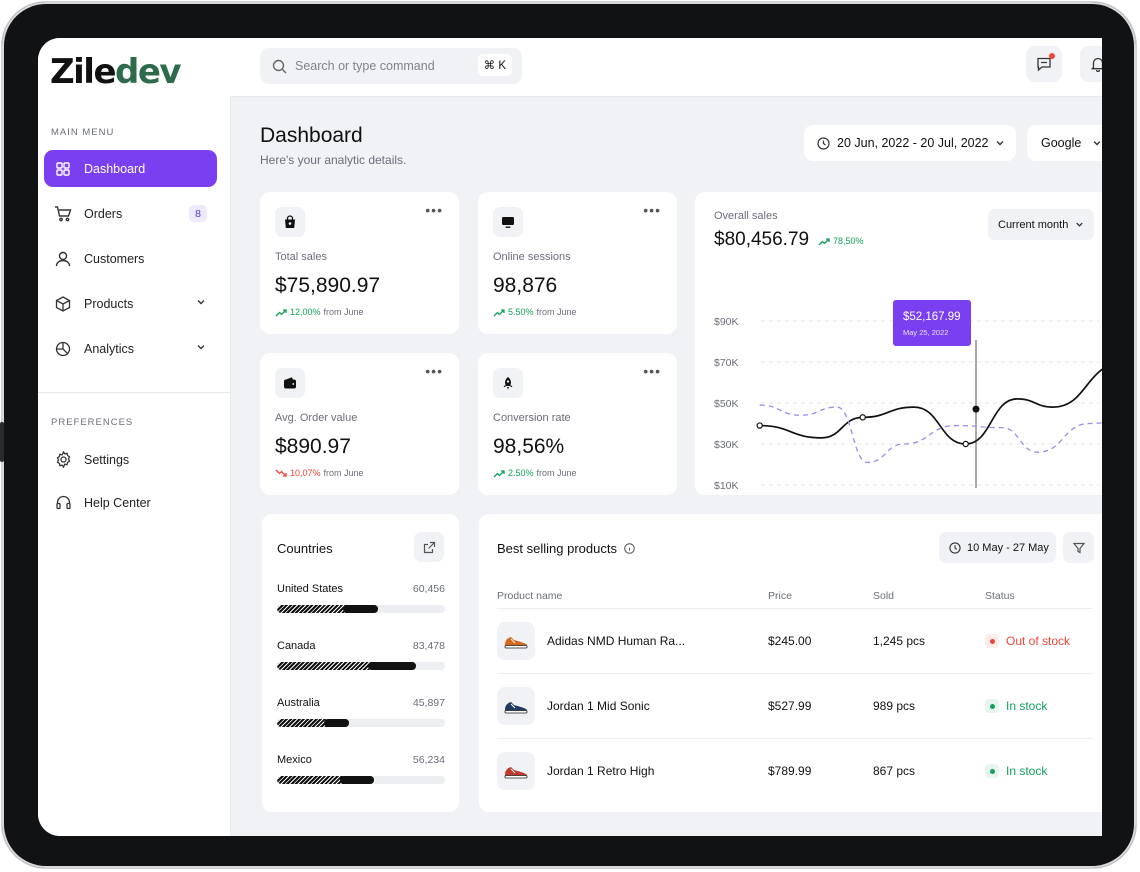 This screenshot has height=872, width=1140. What do you see at coordinates (762, 239) in the screenshot?
I see `overall-sales-value: $80,456.79` at bounding box center [762, 239].